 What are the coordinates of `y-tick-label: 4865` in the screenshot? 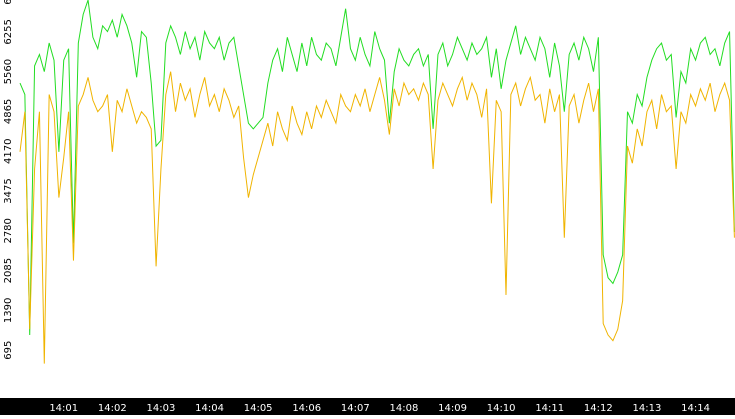 It's located at (8, 111).